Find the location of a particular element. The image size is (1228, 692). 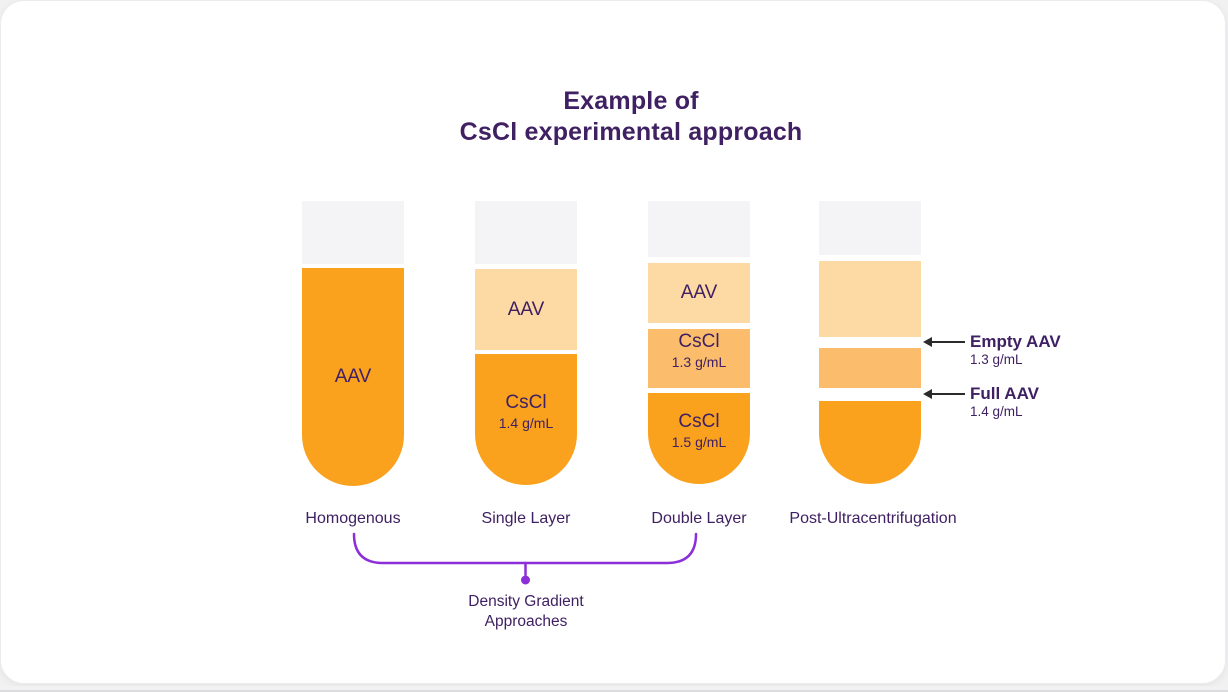

tube-segment-orange: CsCl 1.4 g/mL is located at coordinates (526, 419).